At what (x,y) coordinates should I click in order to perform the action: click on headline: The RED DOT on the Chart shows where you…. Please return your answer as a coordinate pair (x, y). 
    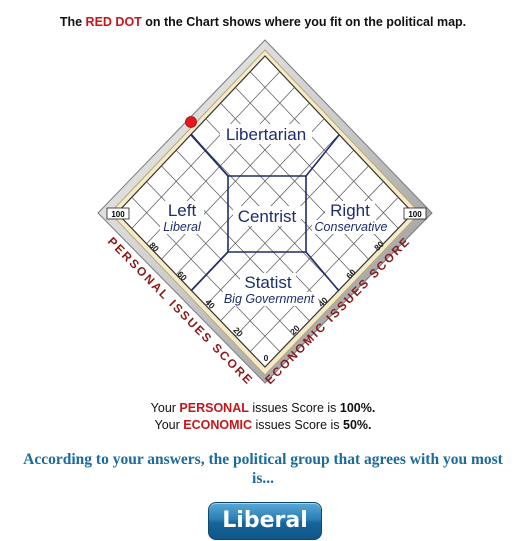
    Looking at the image, I should click on (263, 22).